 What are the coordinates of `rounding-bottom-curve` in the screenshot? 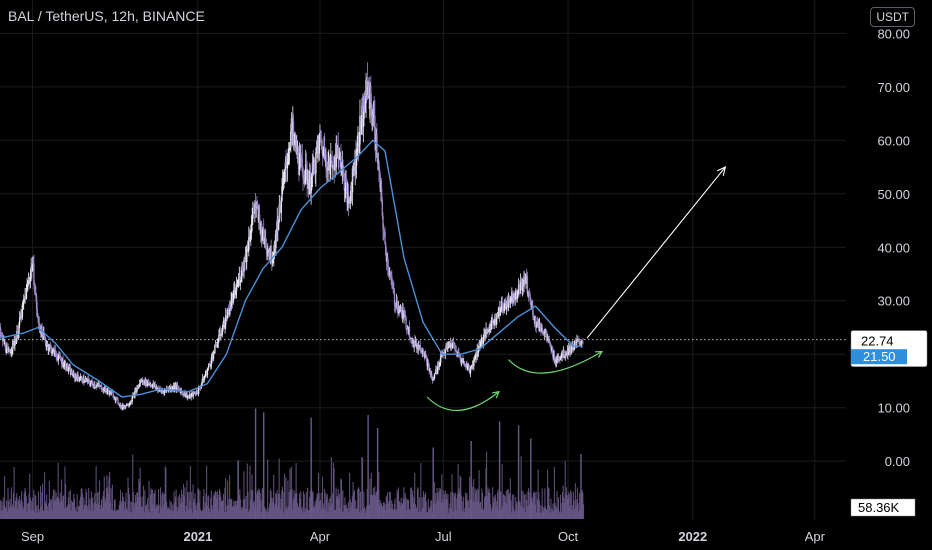 It's located at (555, 362).